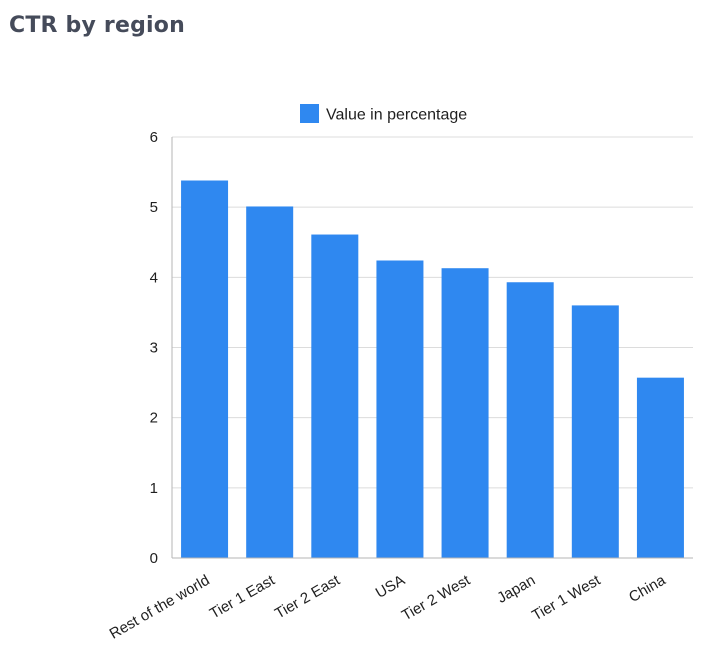 The height and width of the screenshot is (672, 720). Describe the element at coordinates (154, 418) in the screenshot. I see `y-tick-label: 2` at that location.